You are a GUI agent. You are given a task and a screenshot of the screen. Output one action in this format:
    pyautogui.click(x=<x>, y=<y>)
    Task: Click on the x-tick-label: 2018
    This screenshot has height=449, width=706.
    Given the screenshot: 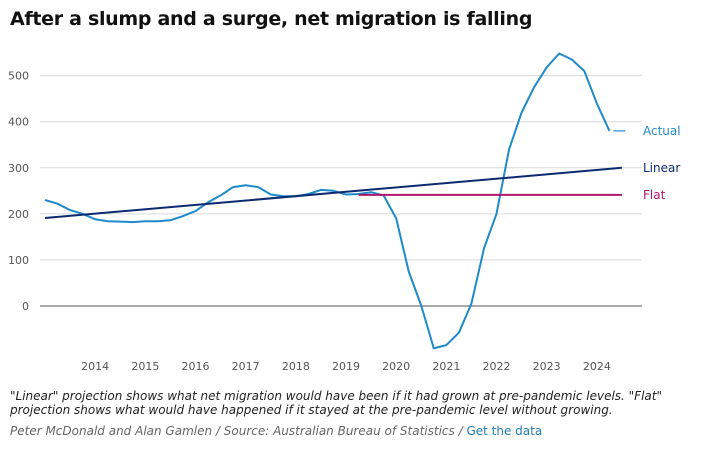 What is the action you would take?
    pyautogui.click(x=296, y=366)
    